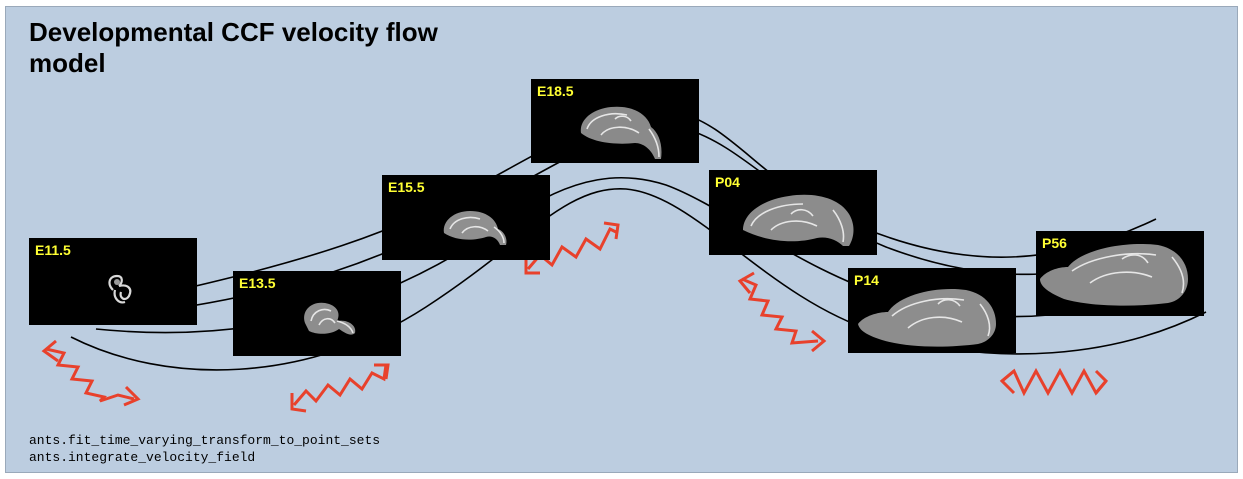  I want to click on diagram-title: Developmental CCF velocity flow model, so click(233, 47).